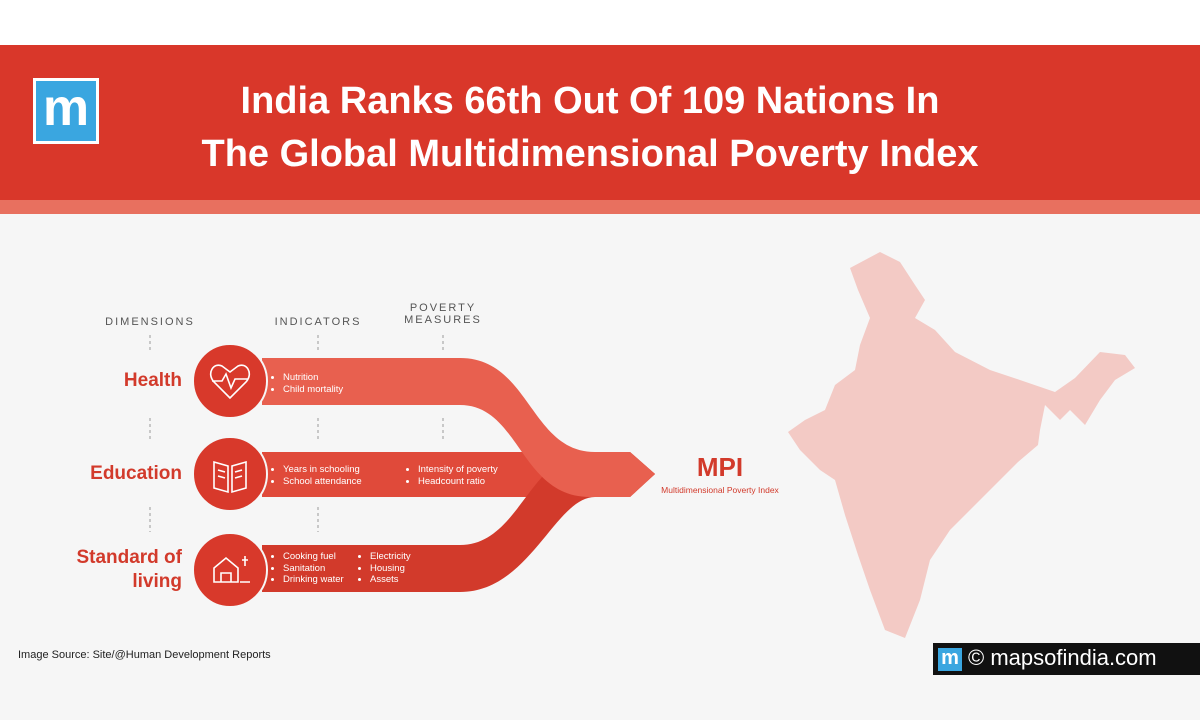 The height and width of the screenshot is (720, 1200). I want to click on measure: Intensity of poverty, so click(458, 470).